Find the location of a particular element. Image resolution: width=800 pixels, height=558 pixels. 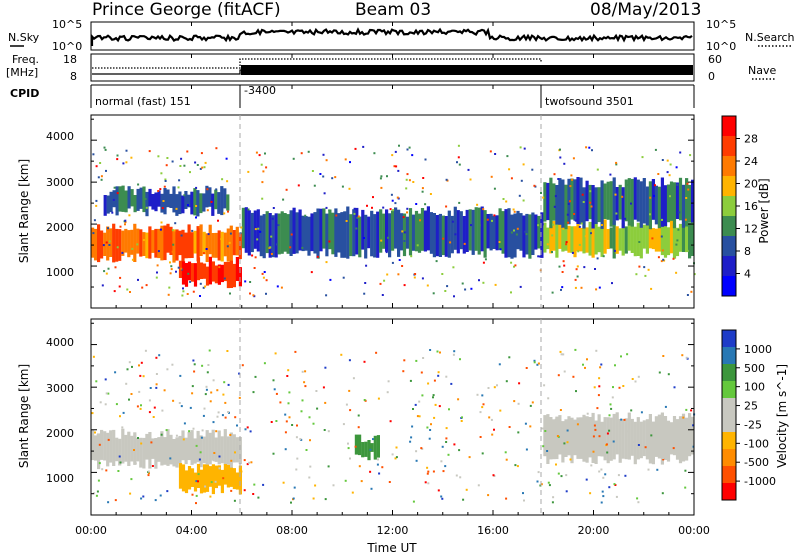

power-ytick-4000: 4000 is located at coordinates (60, 136).